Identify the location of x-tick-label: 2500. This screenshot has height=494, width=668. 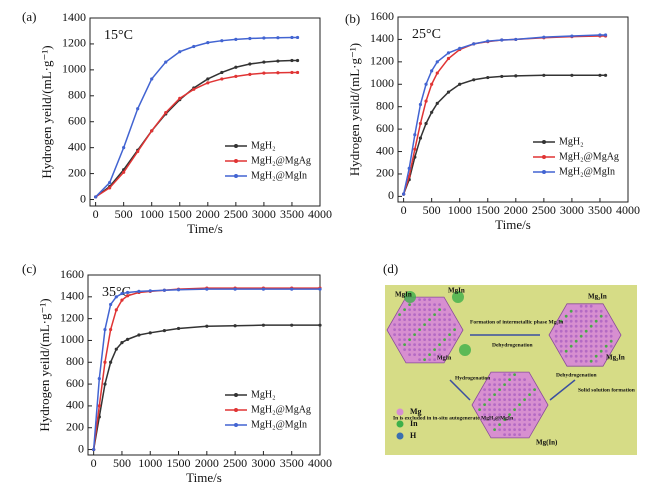
(544, 210).